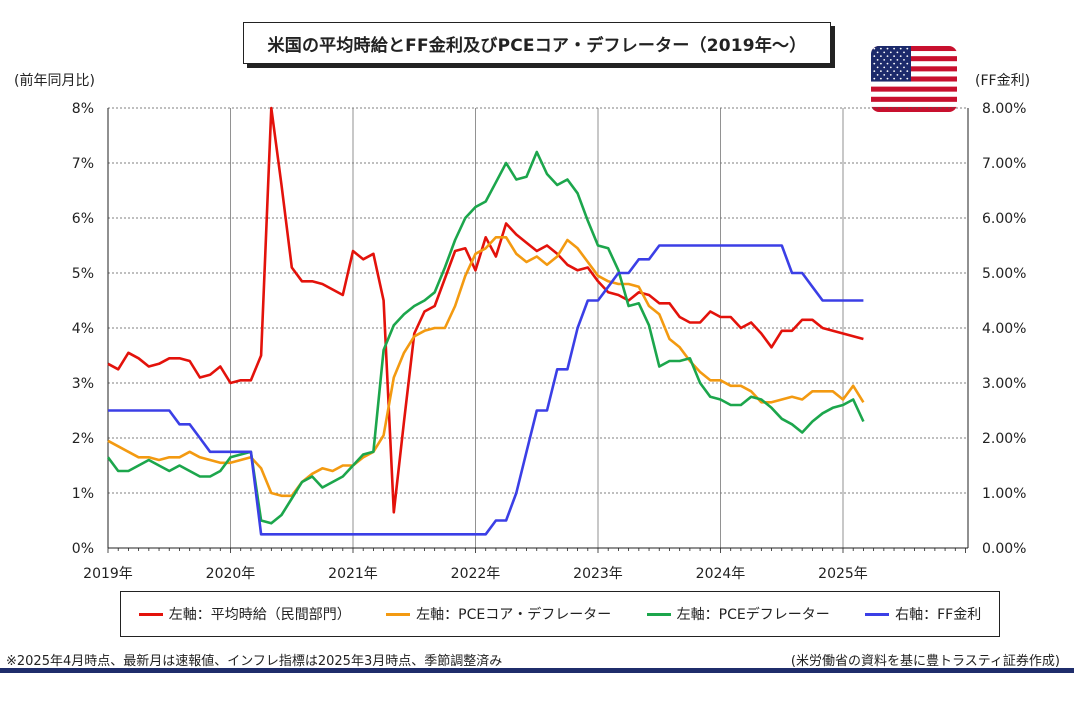 The width and height of the screenshot is (1074, 707). What do you see at coordinates (83, 164) in the screenshot?
I see `y-left-tick-label: 7%` at bounding box center [83, 164].